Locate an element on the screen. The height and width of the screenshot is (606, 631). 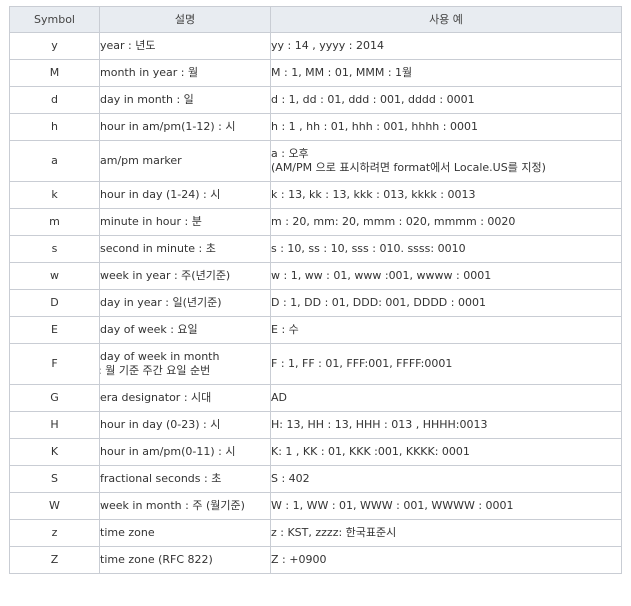
description-line: time zone (RFC 822) is located at coordinates (156, 559).